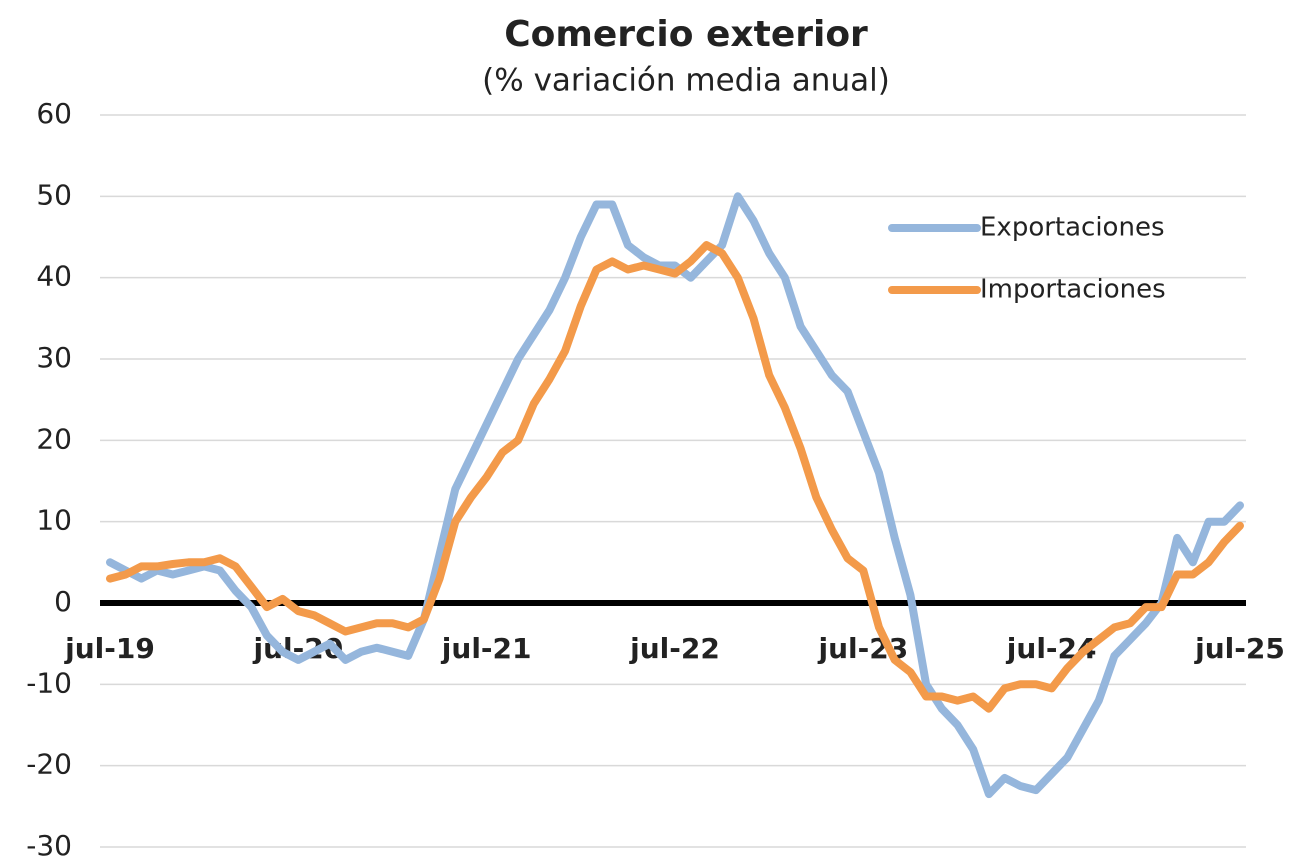  Describe the element at coordinates (109, 648) in the screenshot. I see `x-tick-label: jul-19` at that location.